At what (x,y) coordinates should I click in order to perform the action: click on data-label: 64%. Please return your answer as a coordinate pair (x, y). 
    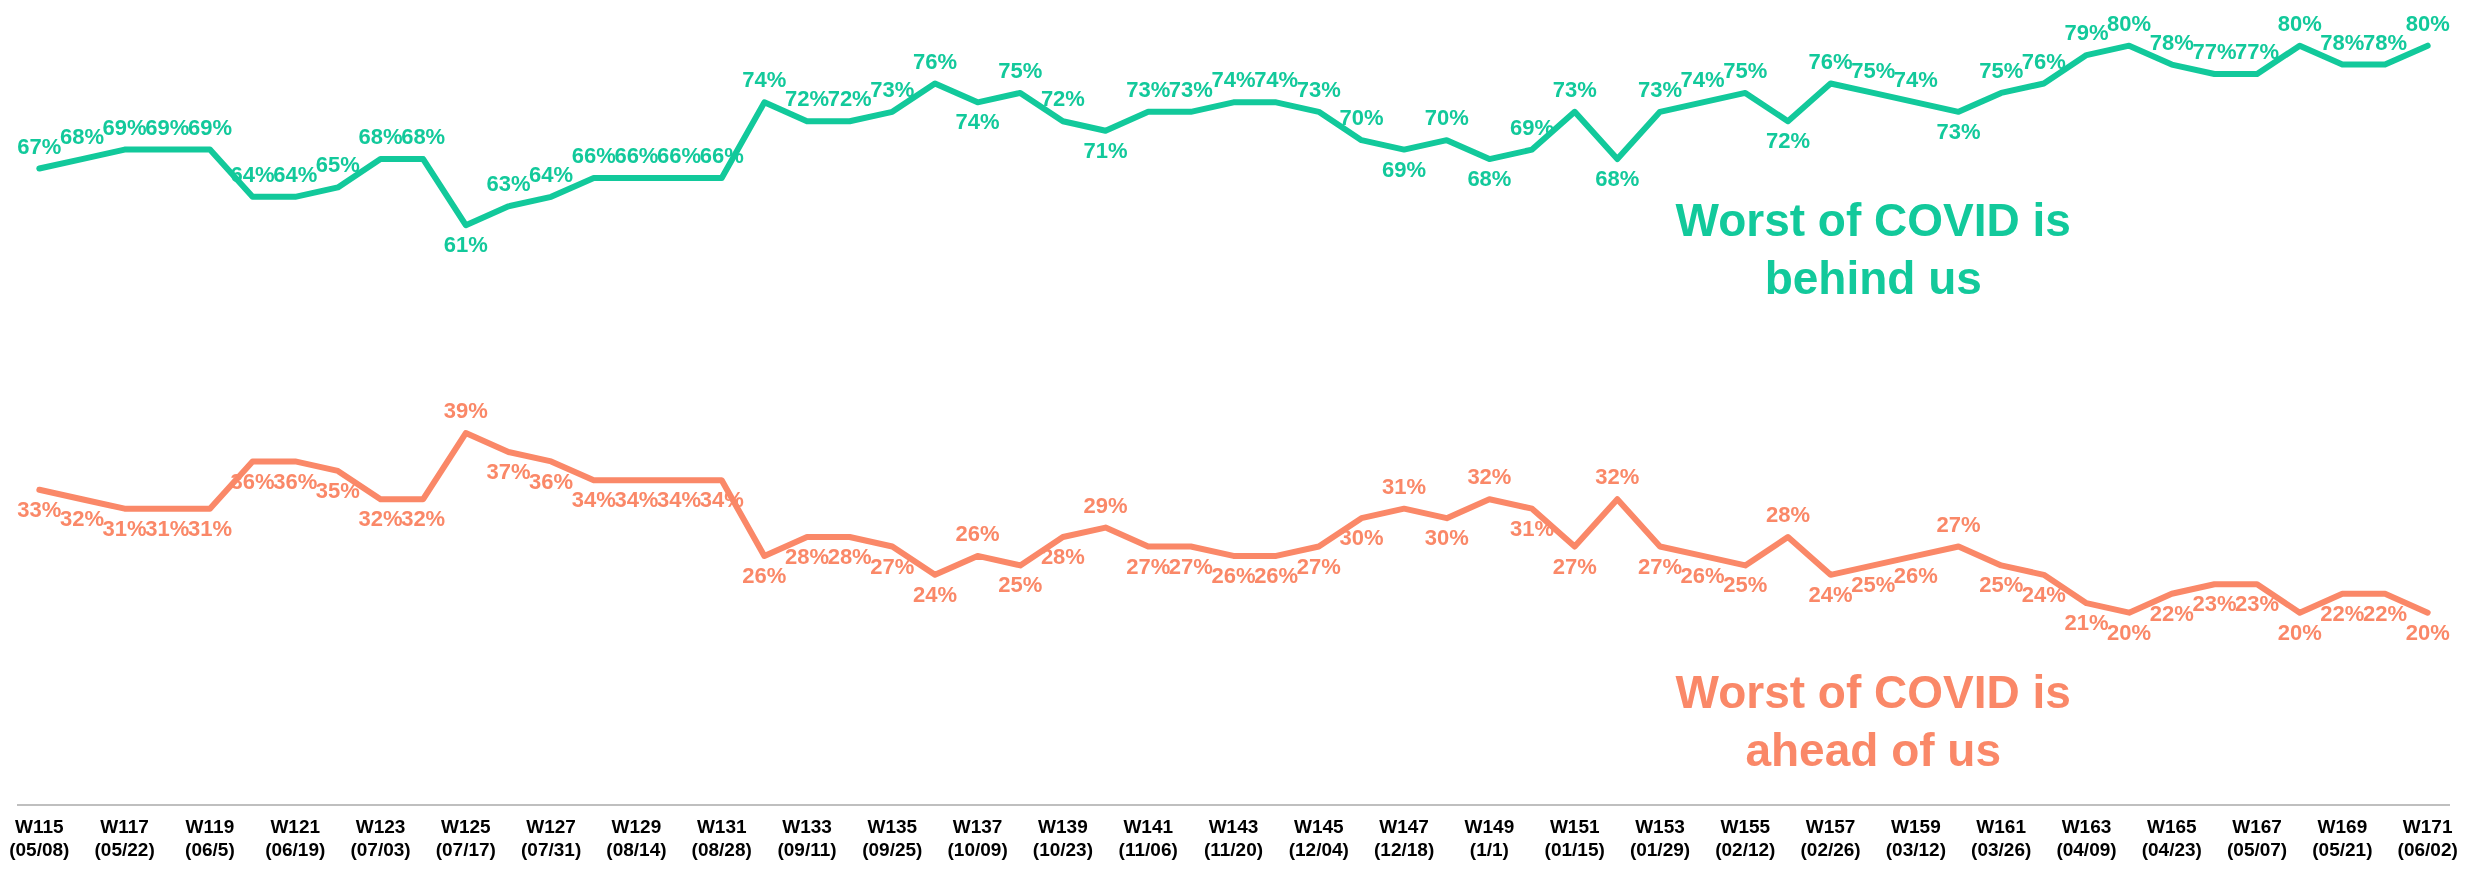
    Looking at the image, I should click on (551, 174).